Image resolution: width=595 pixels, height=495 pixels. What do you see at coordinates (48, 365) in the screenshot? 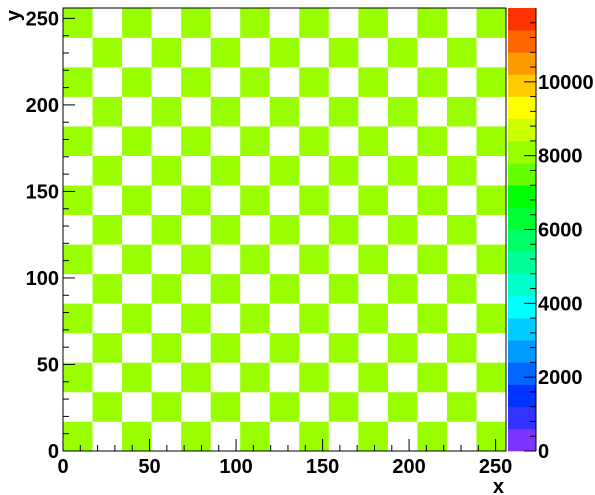
I see `y-tick-label: 50` at bounding box center [48, 365].